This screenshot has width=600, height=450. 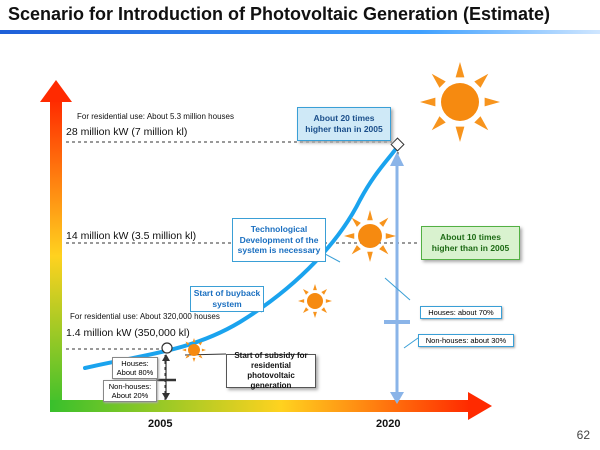 I want to click on nonhouses-2005-box: Non-houses: About 20%, so click(x=130, y=391).